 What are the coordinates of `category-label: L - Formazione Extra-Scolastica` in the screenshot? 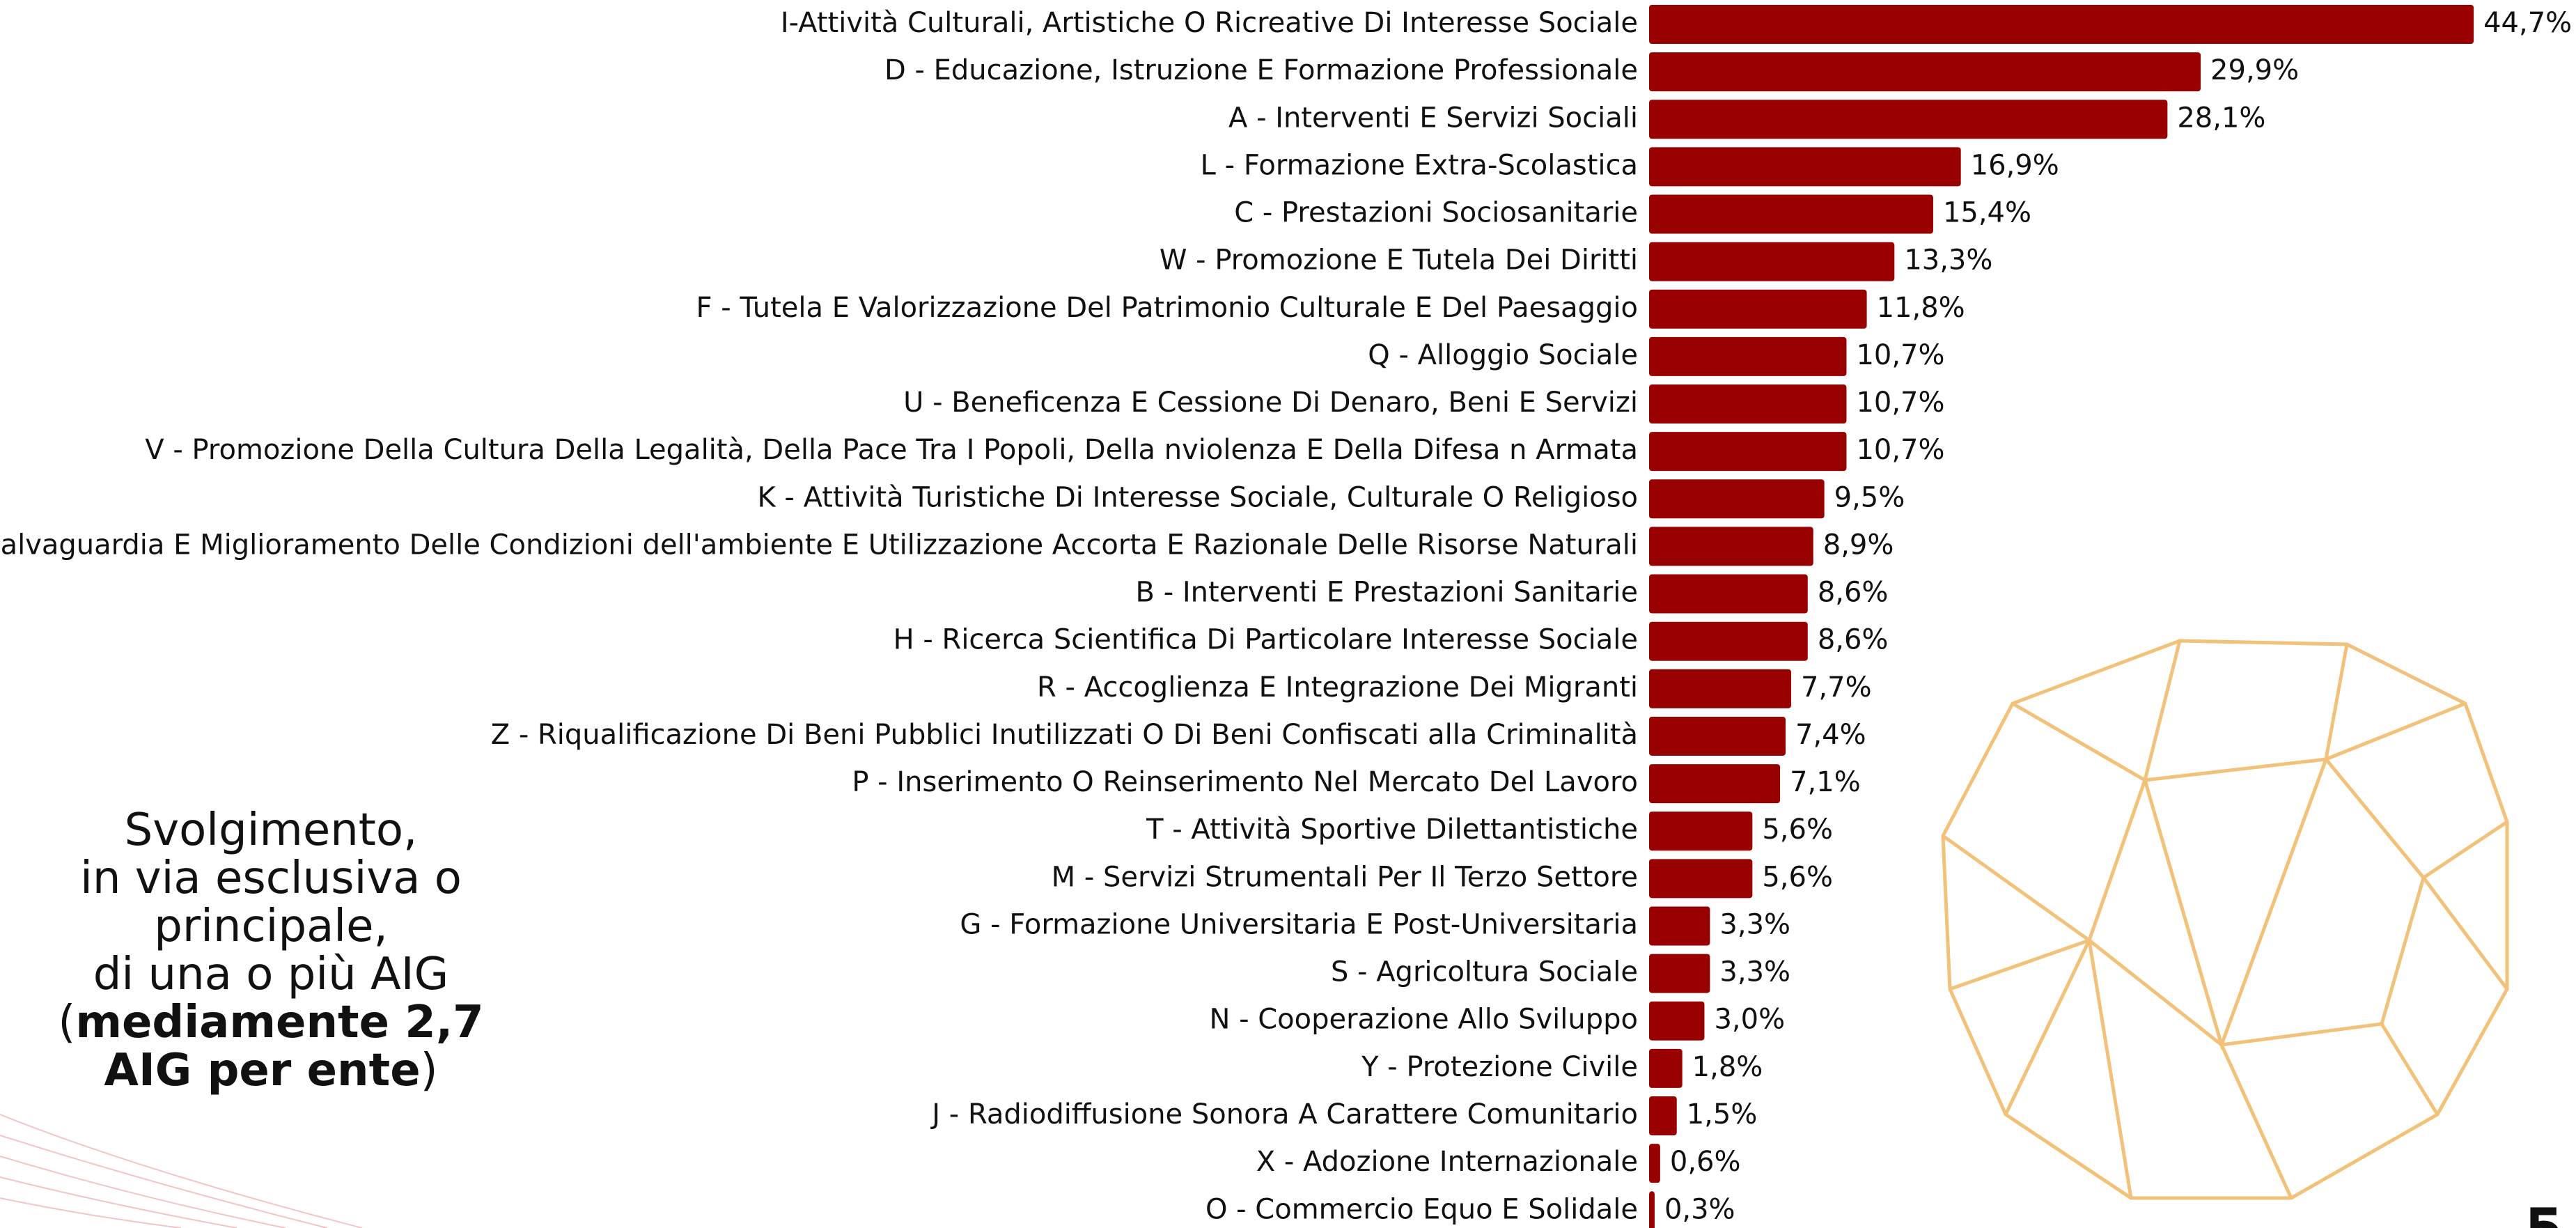 It's located at (1420, 165).